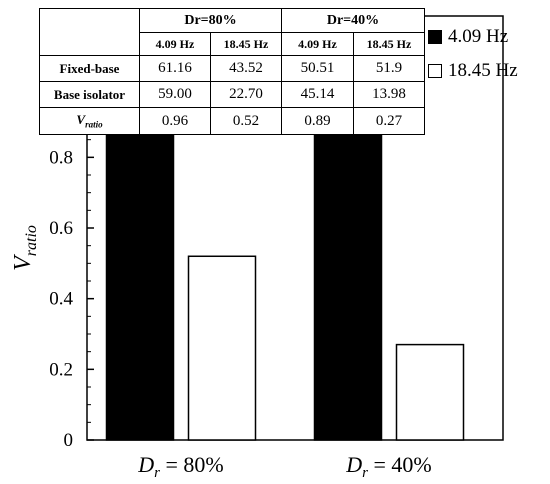 The width and height of the screenshot is (550, 484). What do you see at coordinates (483, 70) in the screenshot?
I see `legend-label: 18.45 Hz` at bounding box center [483, 70].